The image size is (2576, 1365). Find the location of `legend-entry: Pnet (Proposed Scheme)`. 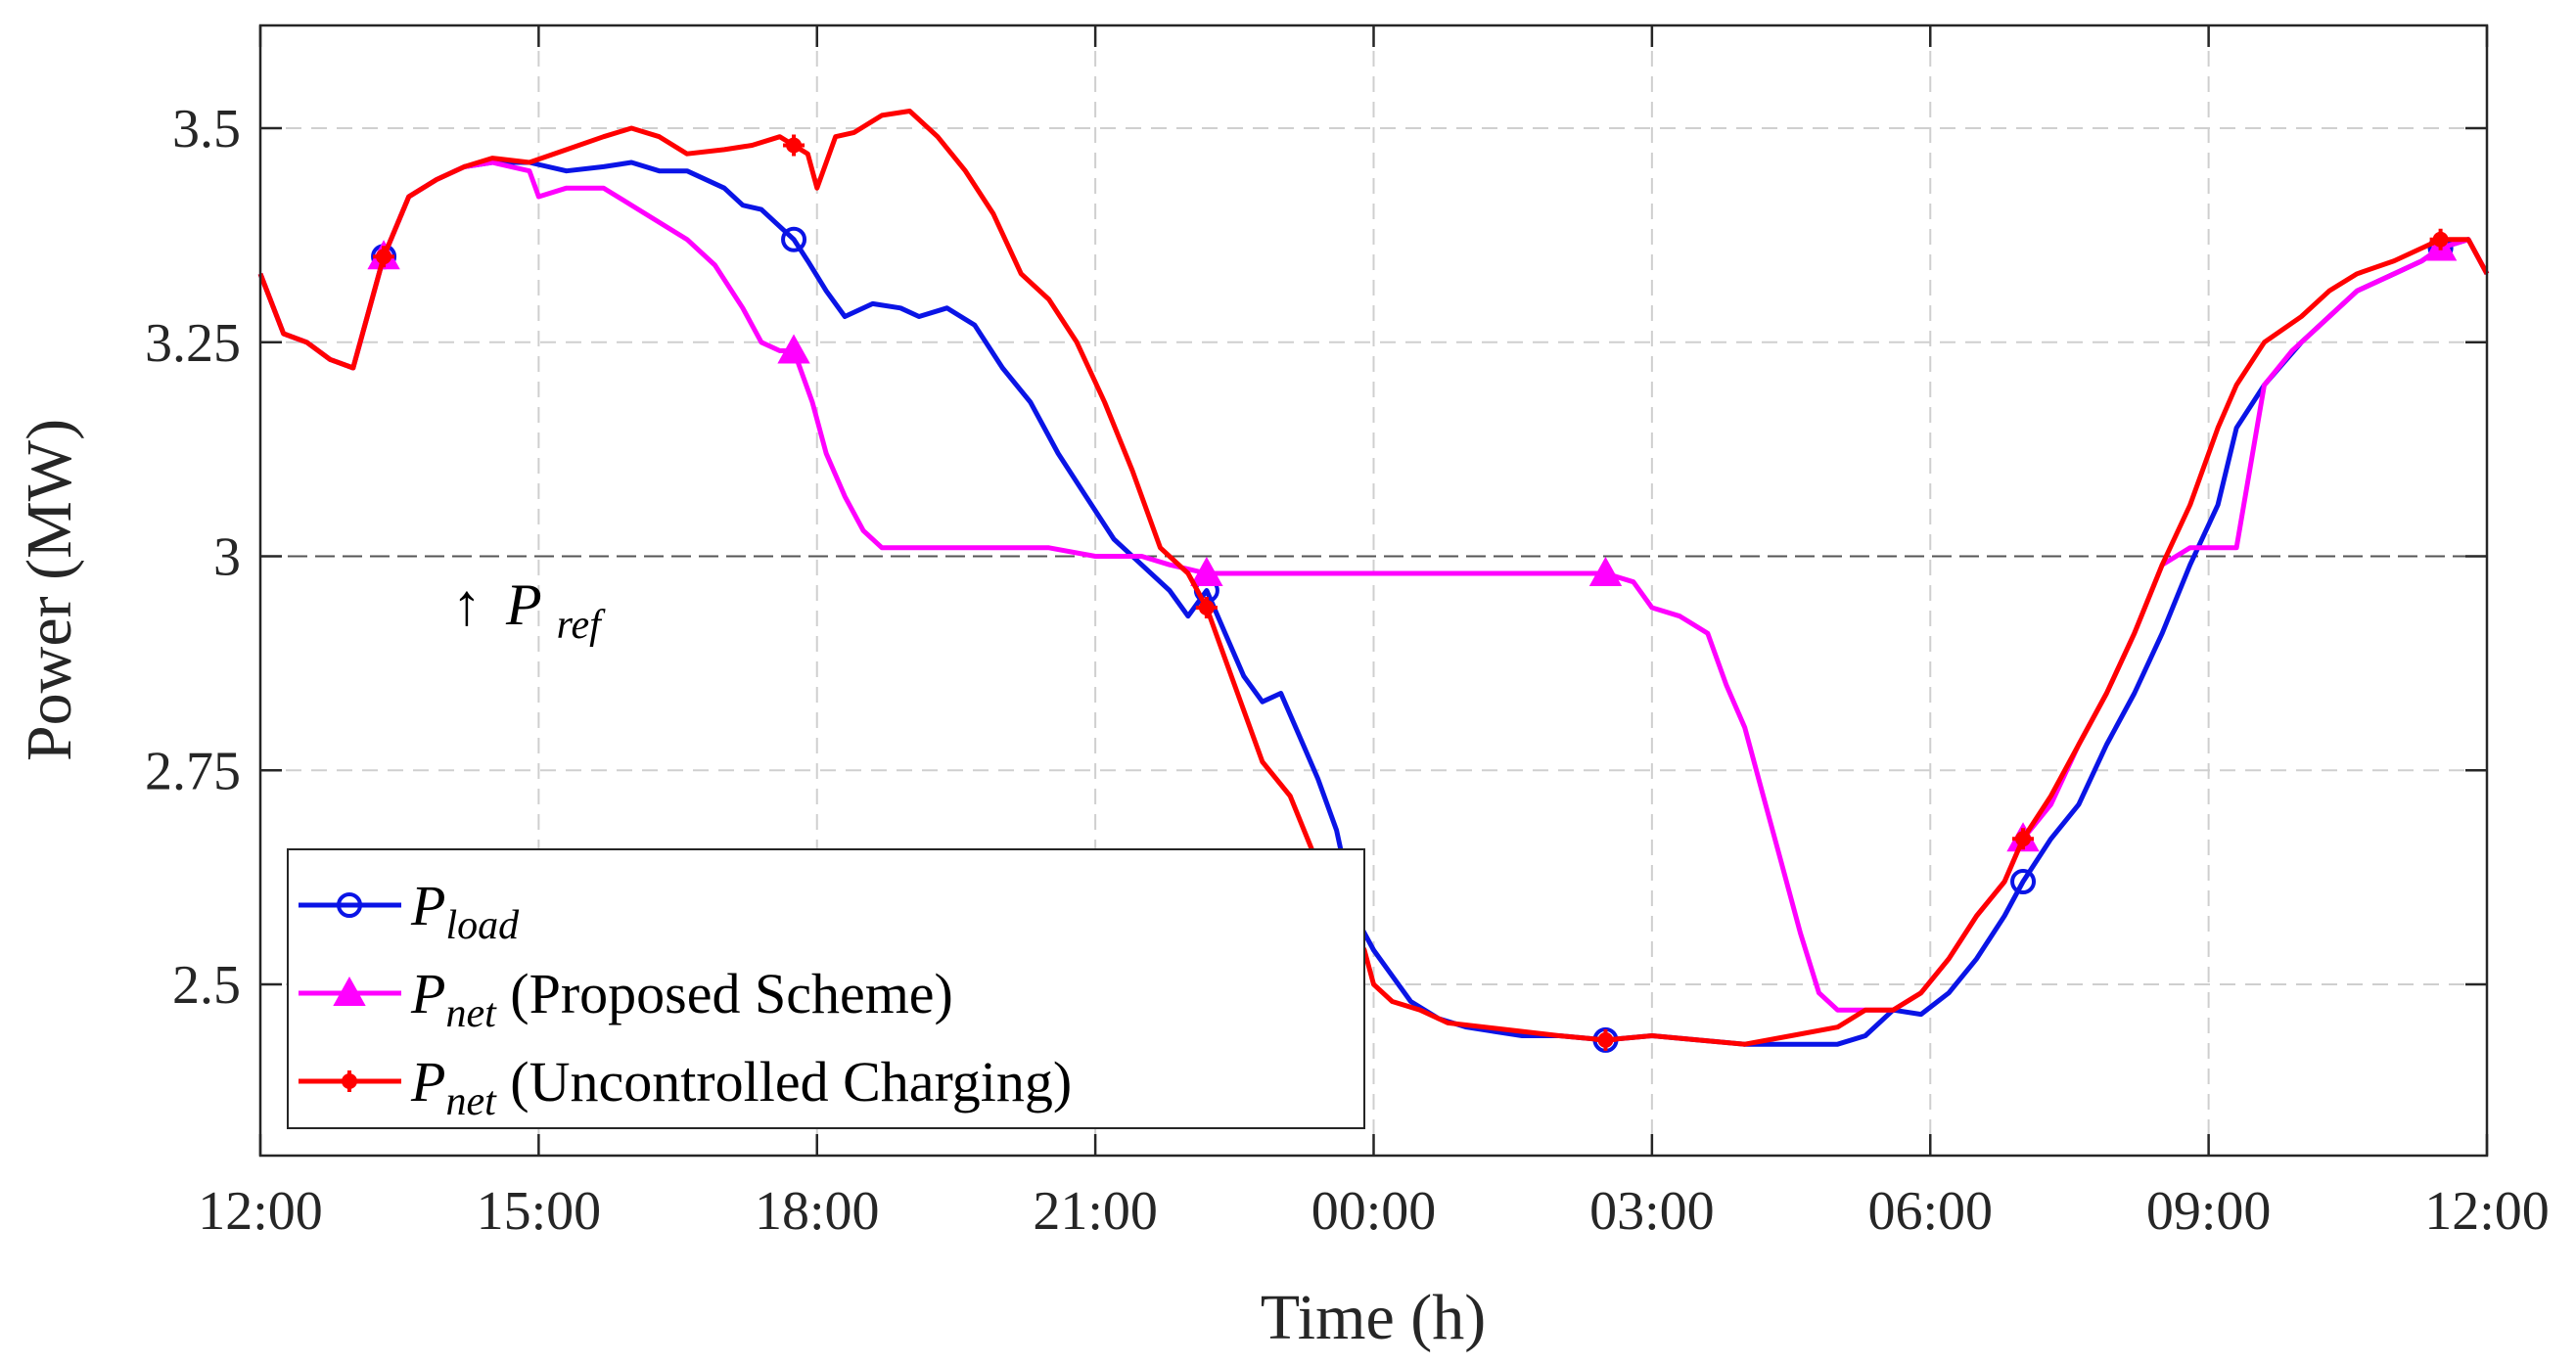

legend-entry: Pnet (Proposed Scheme) is located at coordinates (626, 999).